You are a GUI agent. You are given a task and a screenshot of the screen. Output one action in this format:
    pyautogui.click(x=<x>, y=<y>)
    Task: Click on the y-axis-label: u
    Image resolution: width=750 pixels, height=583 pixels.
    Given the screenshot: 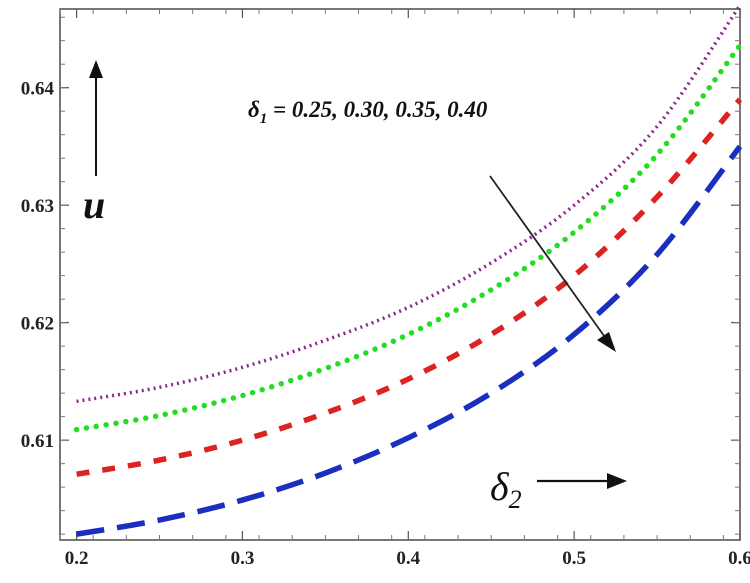 What is the action you would take?
    pyautogui.click(x=94, y=204)
    